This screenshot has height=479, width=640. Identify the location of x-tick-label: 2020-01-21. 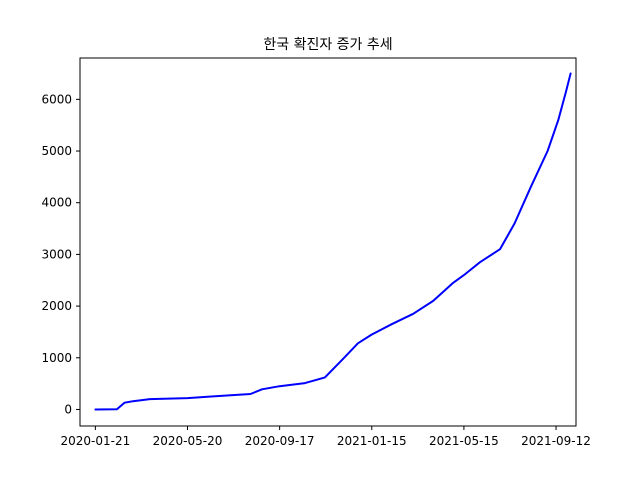
(95, 441).